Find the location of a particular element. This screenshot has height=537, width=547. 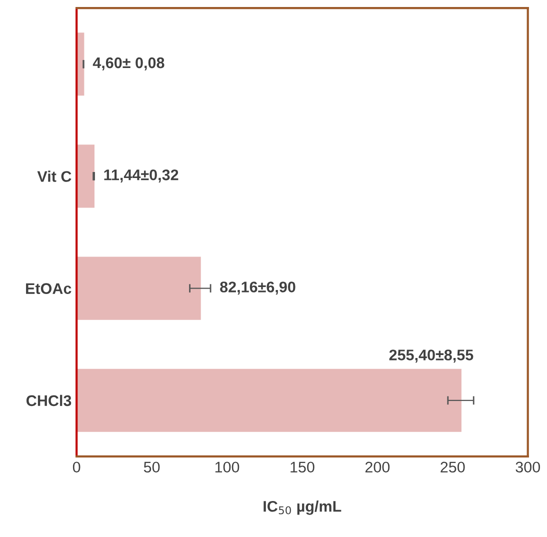

y-tick-label: CHCl3 is located at coordinates (49, 400).